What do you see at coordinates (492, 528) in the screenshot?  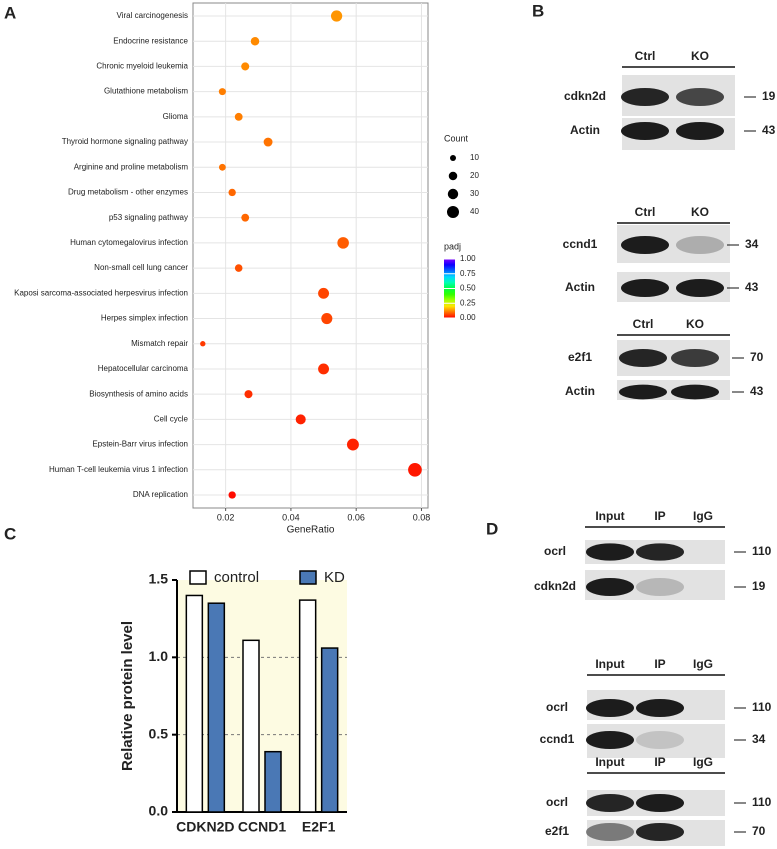 I see `panel-letter: D` at bounding box center [492, 528].